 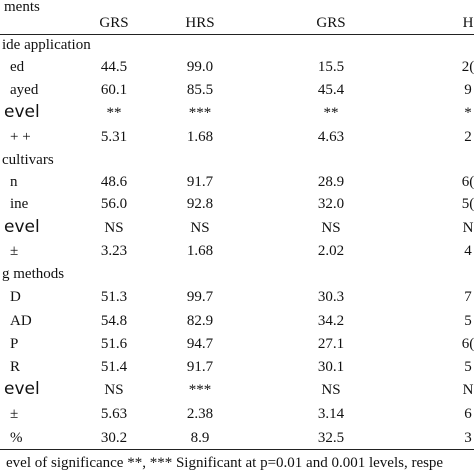 What do you see at coordinates (14, 344) in the screenshot?
I see `row-label: P` at bounding box center [14, 344].